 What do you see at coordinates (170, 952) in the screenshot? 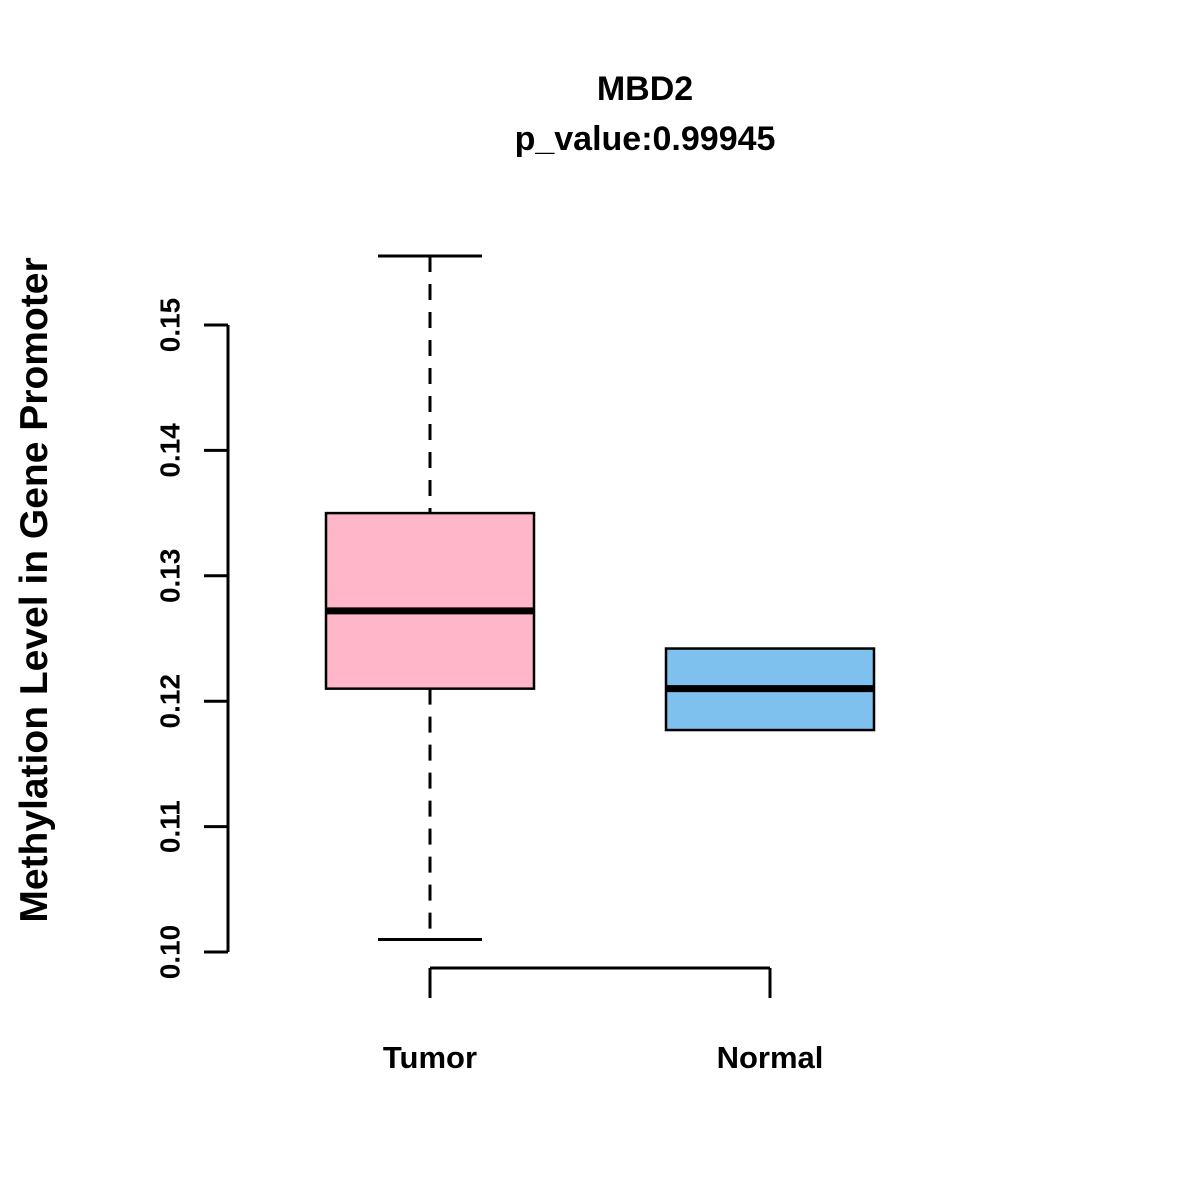
I see `y-tick-label: 0.10` at bounding box center [170, 952].